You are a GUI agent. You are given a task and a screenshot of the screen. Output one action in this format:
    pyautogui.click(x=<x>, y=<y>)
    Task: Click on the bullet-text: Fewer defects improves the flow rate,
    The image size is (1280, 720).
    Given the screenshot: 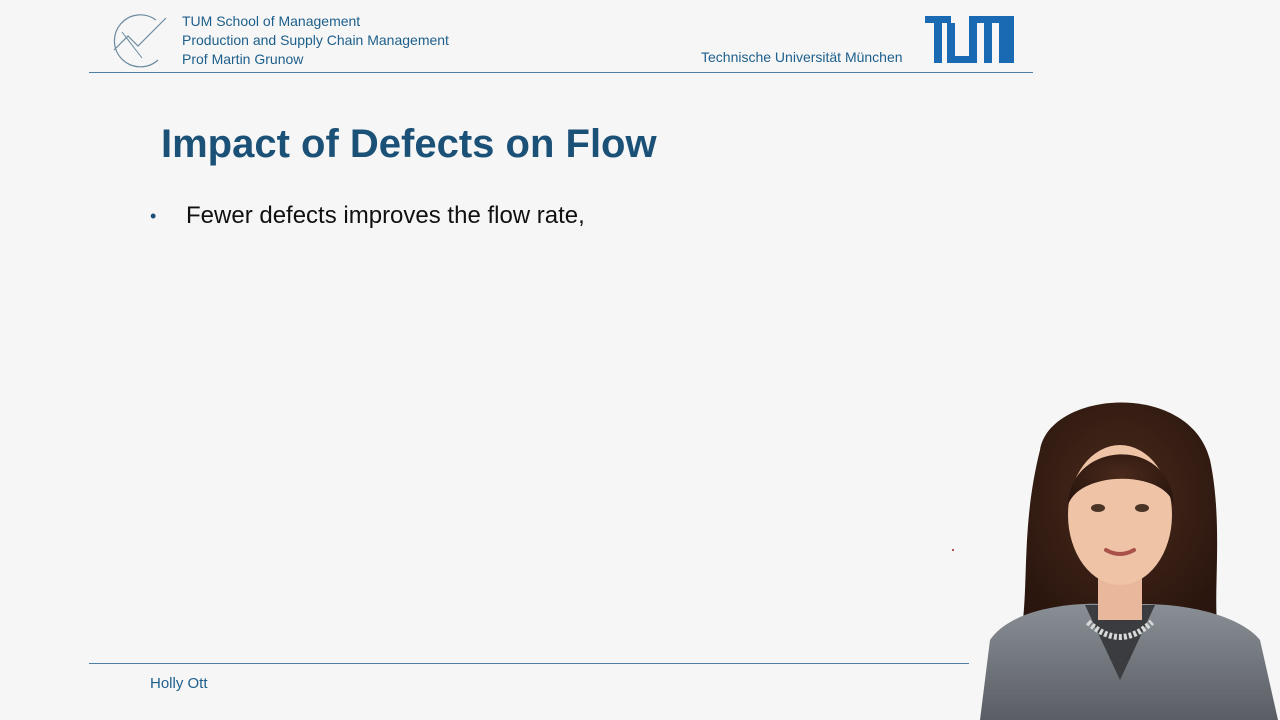 What is the action you would take?
    pyautogui.click(x=385, y=215)
    